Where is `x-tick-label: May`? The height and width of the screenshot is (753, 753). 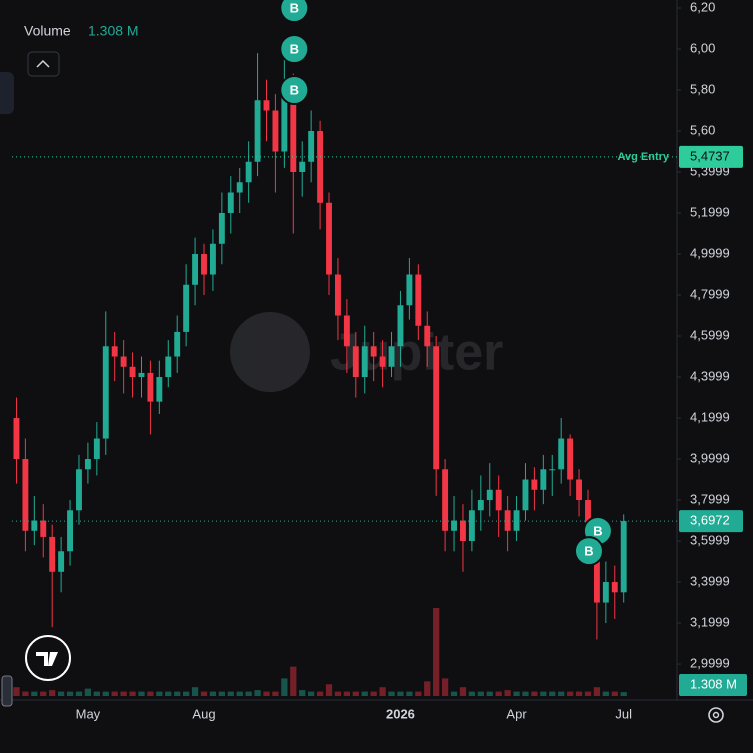 x-tick-label: May is located at coordinates (88, 713).